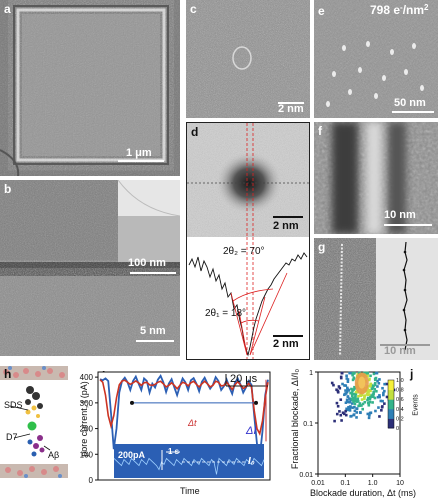 This screenshot has width=438, height=500. Describe the element at coordinates (54, 455) in the screenshot. I see `annotation-abeta: Aβ` at that location.